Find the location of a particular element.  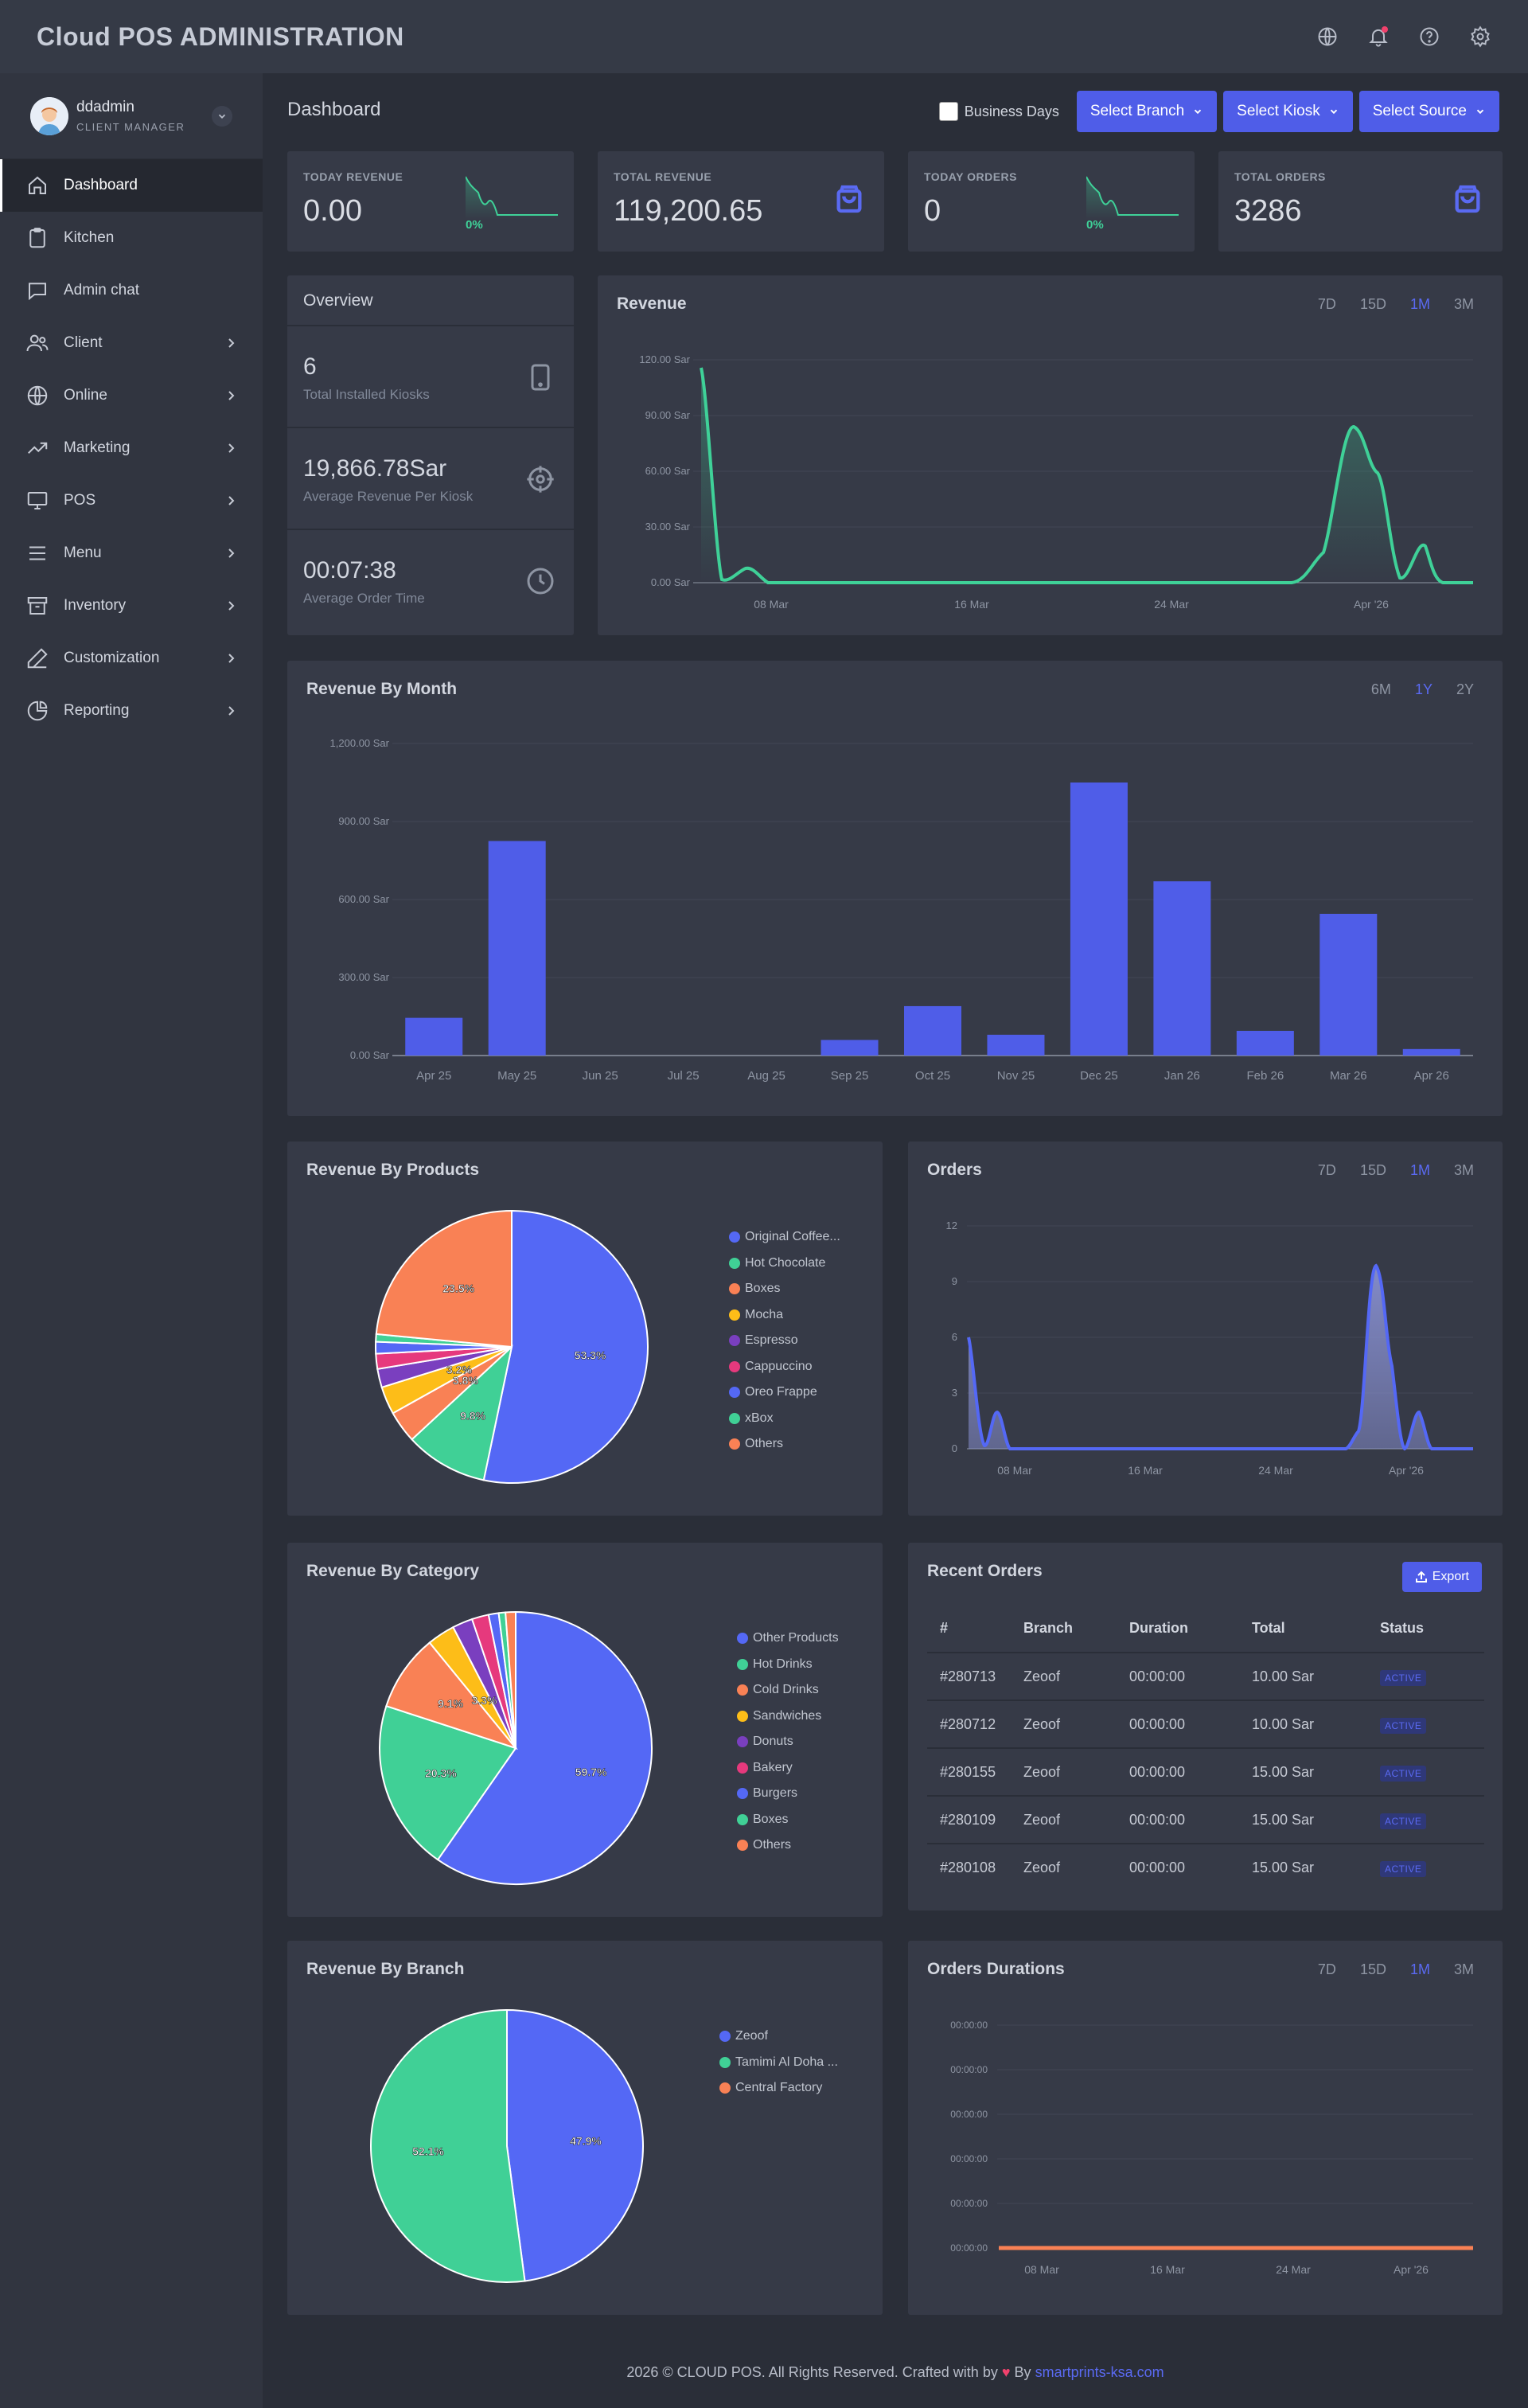

legend-item: Cappuccino is located at coordinates (784, 1367).